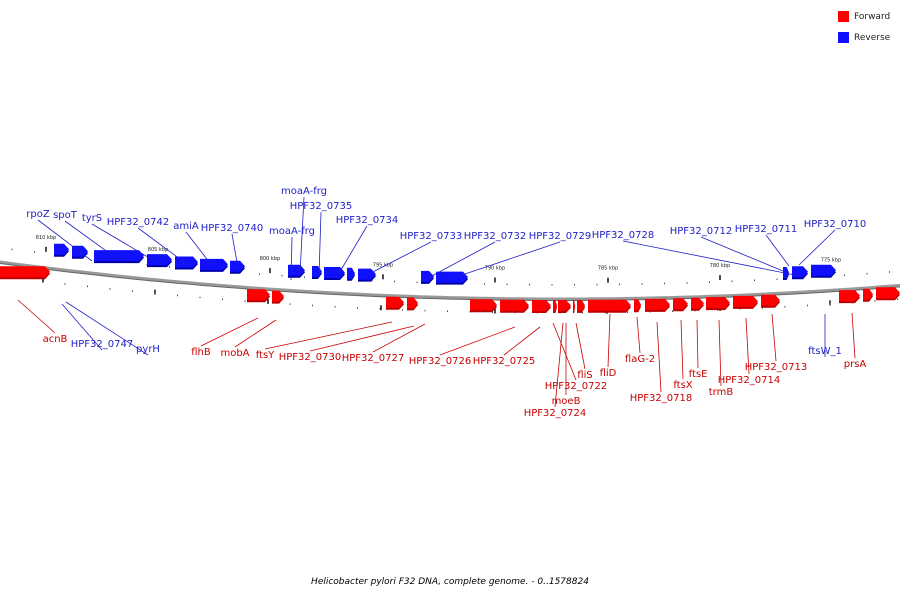 The width and height of the screenshot is (900, 600). I want to click on gene-label: HPF32_0747, so click(102, 344).